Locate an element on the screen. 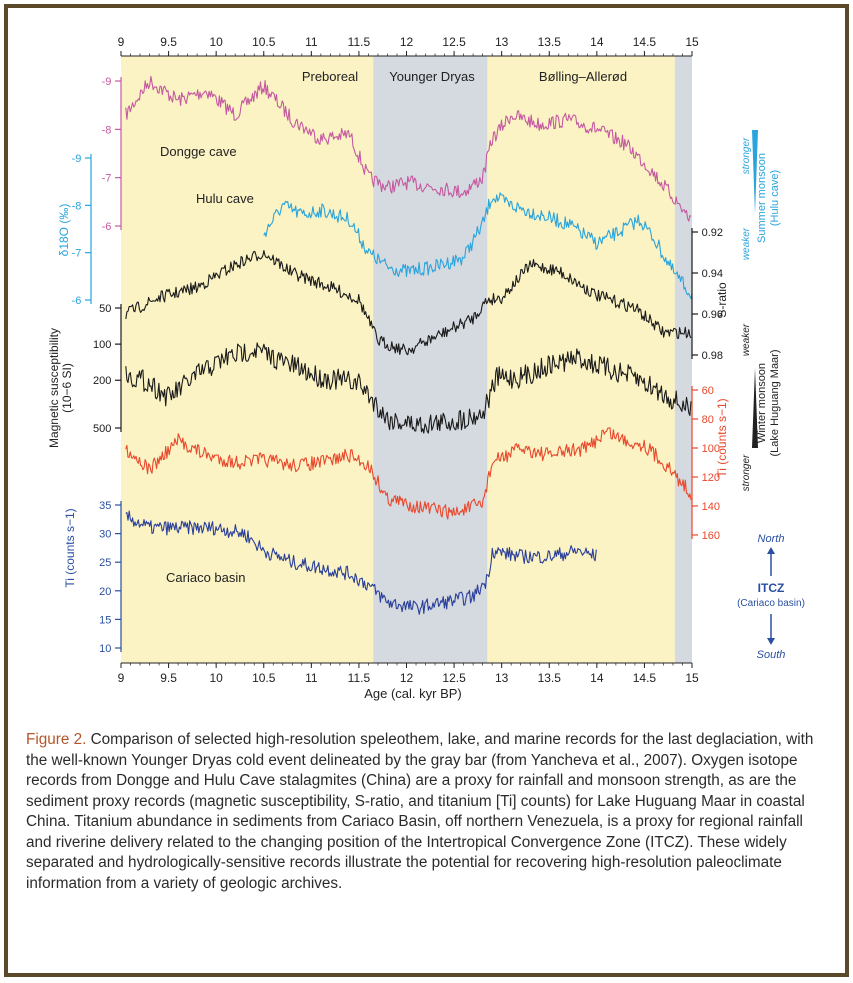 Image resolution: width=853 pixels, height=983 pixels. cariaco-tick-label-2: 25 is located at coordinates (105, 563).